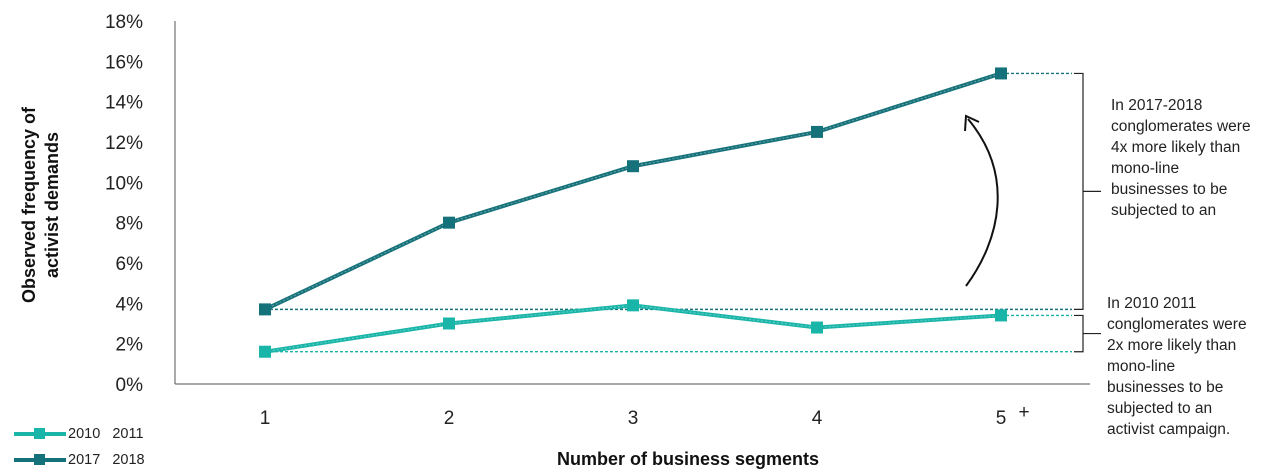 Image resolution: width=1286 pixels, height=472 pixels. I want to click on y-tick-label: 2%, so click(130, 345).